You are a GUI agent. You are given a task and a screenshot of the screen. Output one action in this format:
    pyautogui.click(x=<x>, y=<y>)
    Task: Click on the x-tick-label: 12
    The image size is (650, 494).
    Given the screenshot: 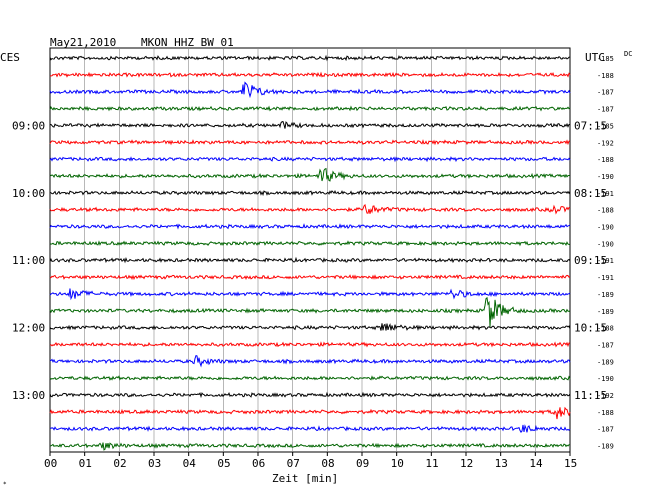 What is the action you would take?
    pyautogui.click(x=466, y=463)
    